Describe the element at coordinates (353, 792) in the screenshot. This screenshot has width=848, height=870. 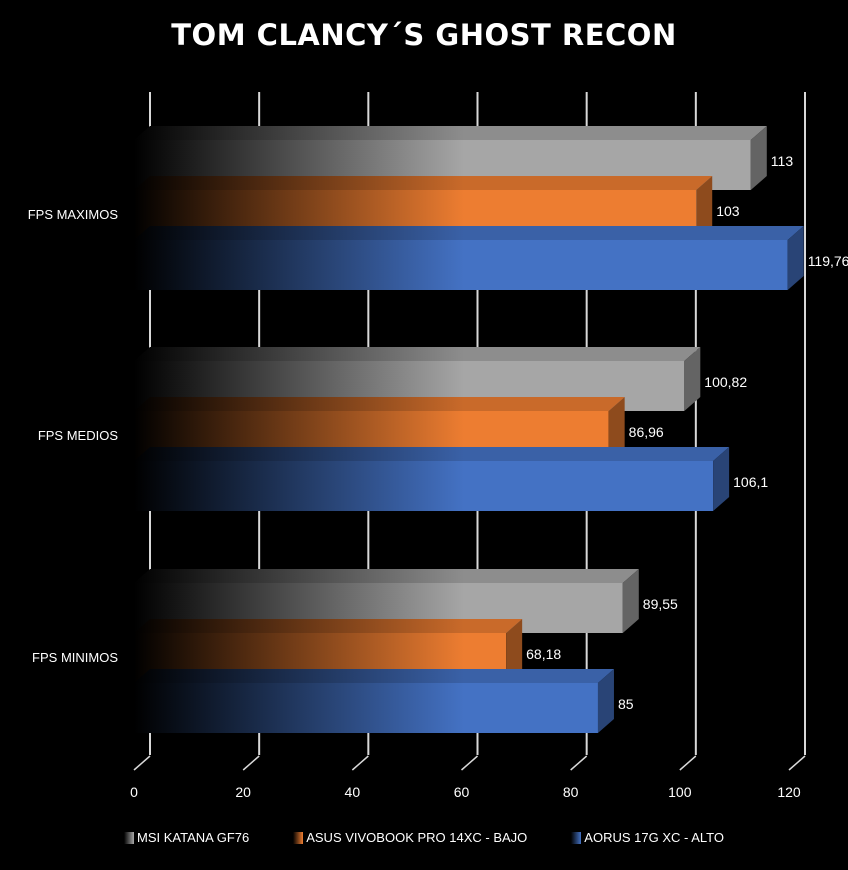
I see `x-tick-label: 40` at that location.